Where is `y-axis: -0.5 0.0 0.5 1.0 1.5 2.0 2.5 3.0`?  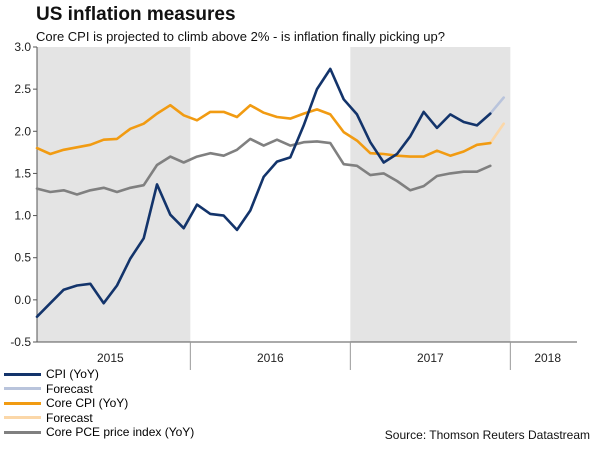
y-axis: -0.5 0.0 0.5 1.0 1.5 2.0 2.5 3.0 is located at coordinates (24, 194).